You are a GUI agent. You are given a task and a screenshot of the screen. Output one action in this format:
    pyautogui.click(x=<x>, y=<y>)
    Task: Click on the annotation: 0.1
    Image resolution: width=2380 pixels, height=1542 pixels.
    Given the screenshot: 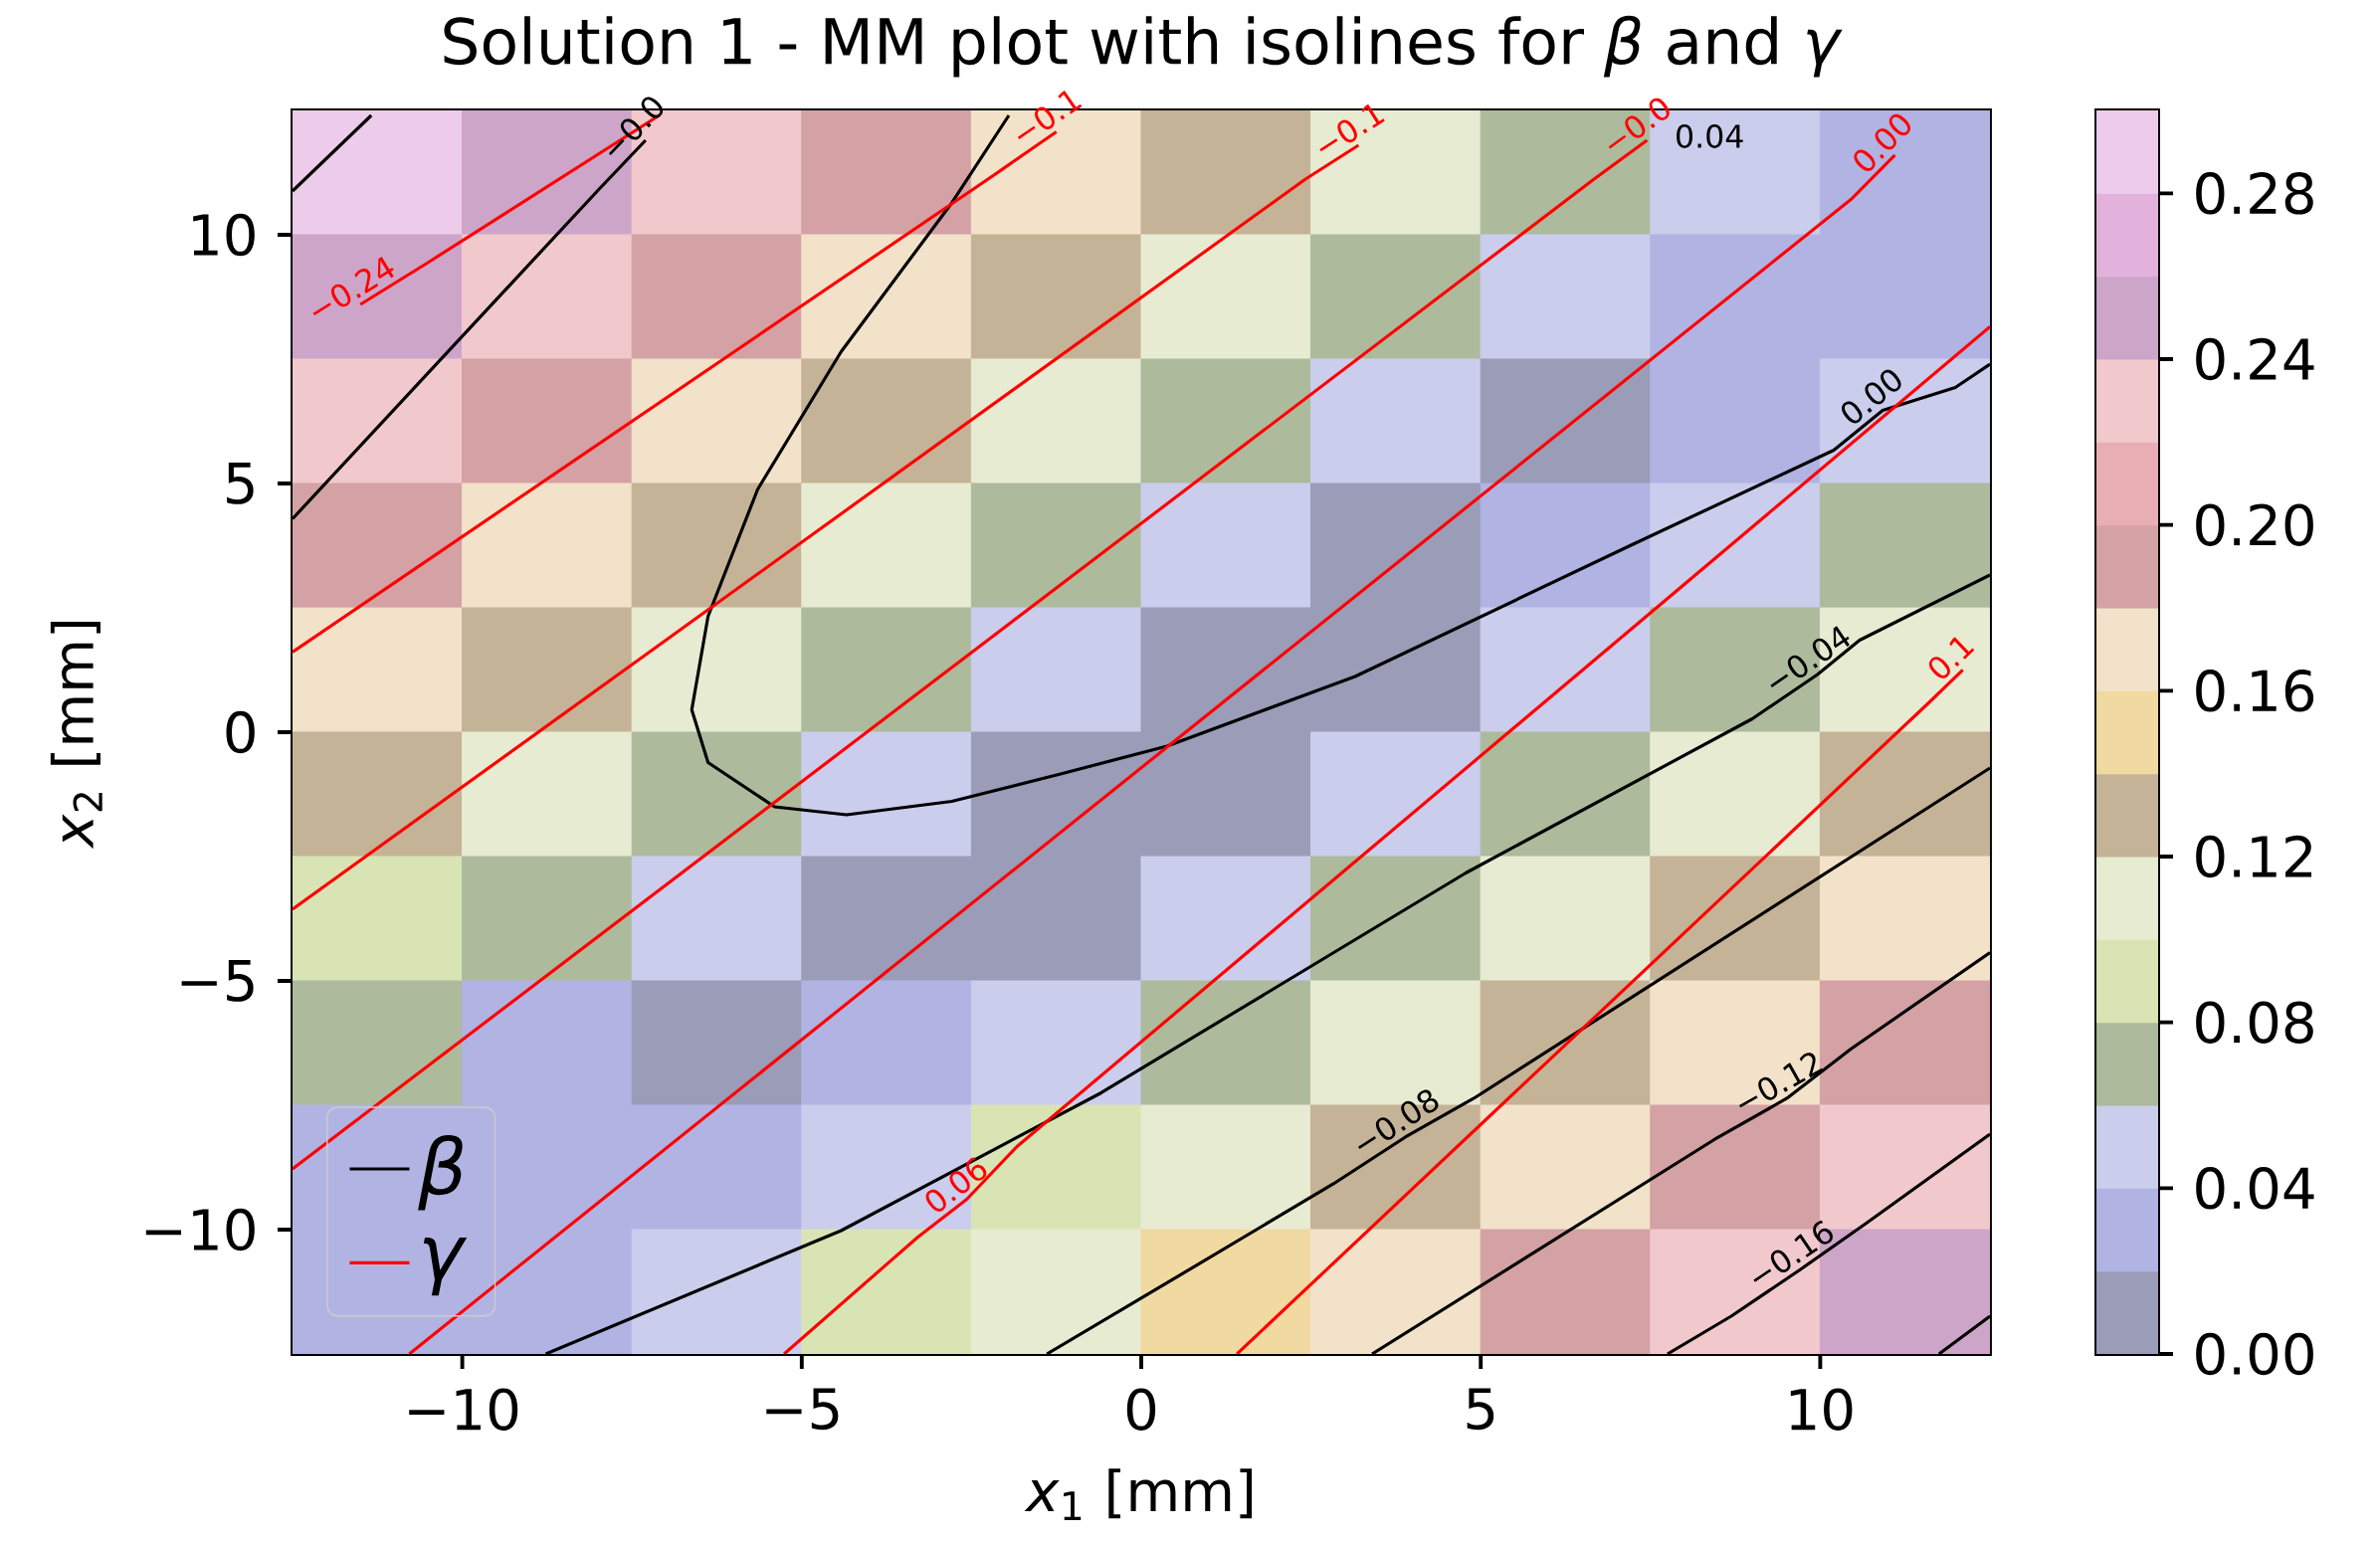 What is the action you would take?
    pyautogui.click(x=1951, y=657)
    